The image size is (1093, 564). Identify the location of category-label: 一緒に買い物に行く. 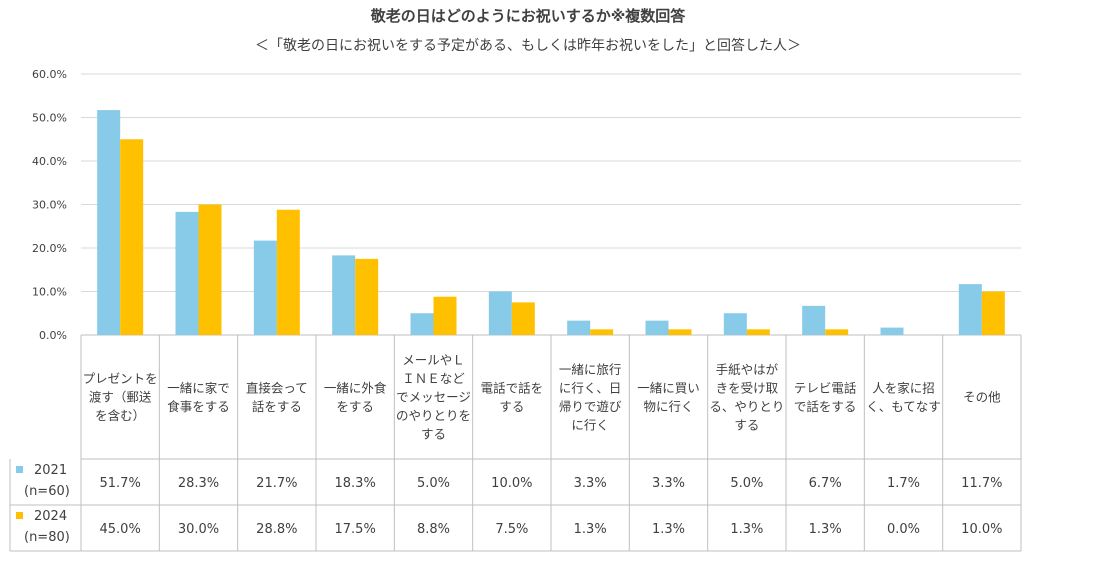
(668, 397).